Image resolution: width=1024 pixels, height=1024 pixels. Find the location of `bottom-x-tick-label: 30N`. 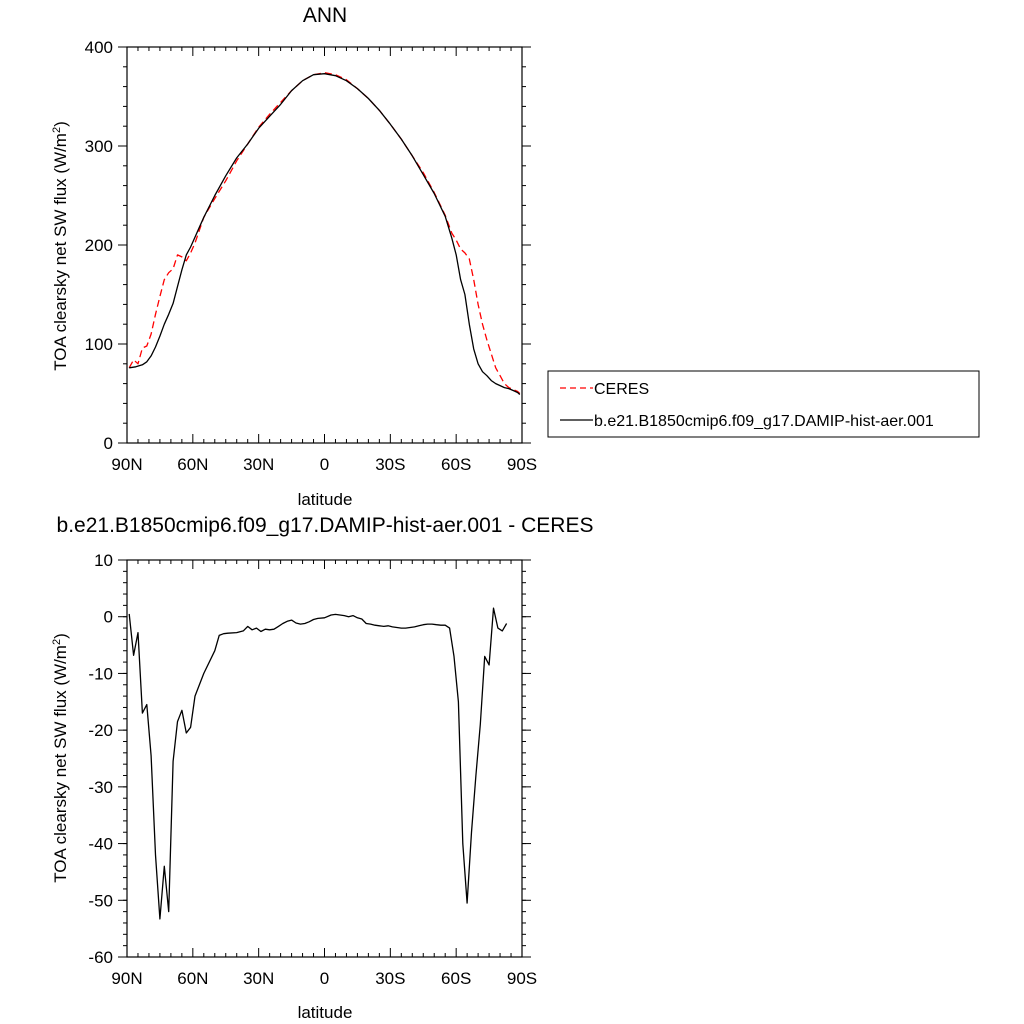

bottom-x-tick-label: 30N is located at coordinates (258, 978).